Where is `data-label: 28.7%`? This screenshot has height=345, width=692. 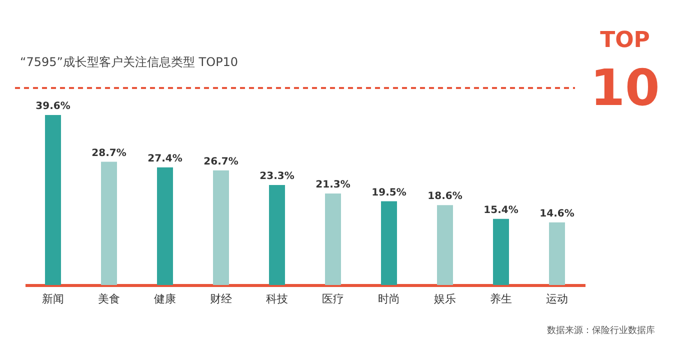
data-label: 28.7% is located at coordinates (109, 153).